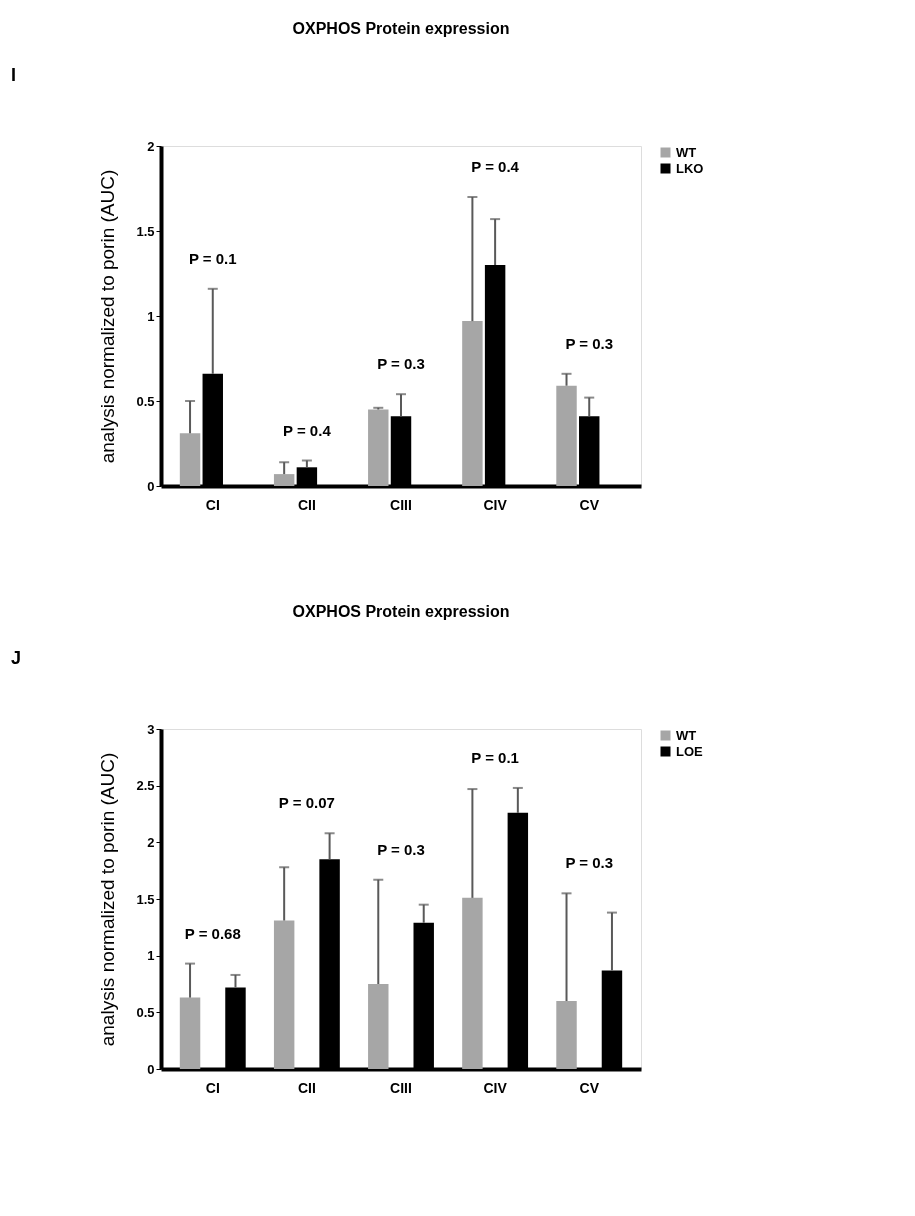 The width and height of the screenshot is (915, 1216). What do you see at coordinates (212, 933) in the screenshot?
I see `annotation: P = 0.68` at bounding box center [212, 933].